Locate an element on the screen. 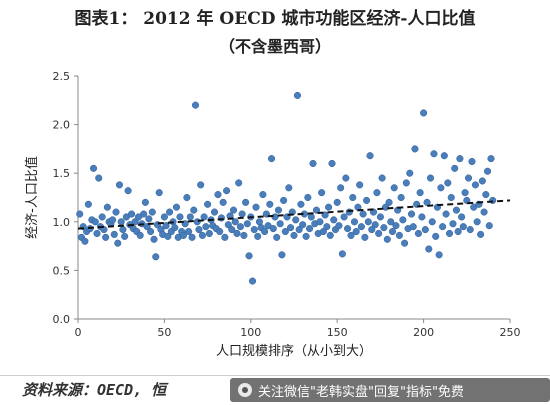  x-tick-label: 50 is located at coordinates (164, 332).